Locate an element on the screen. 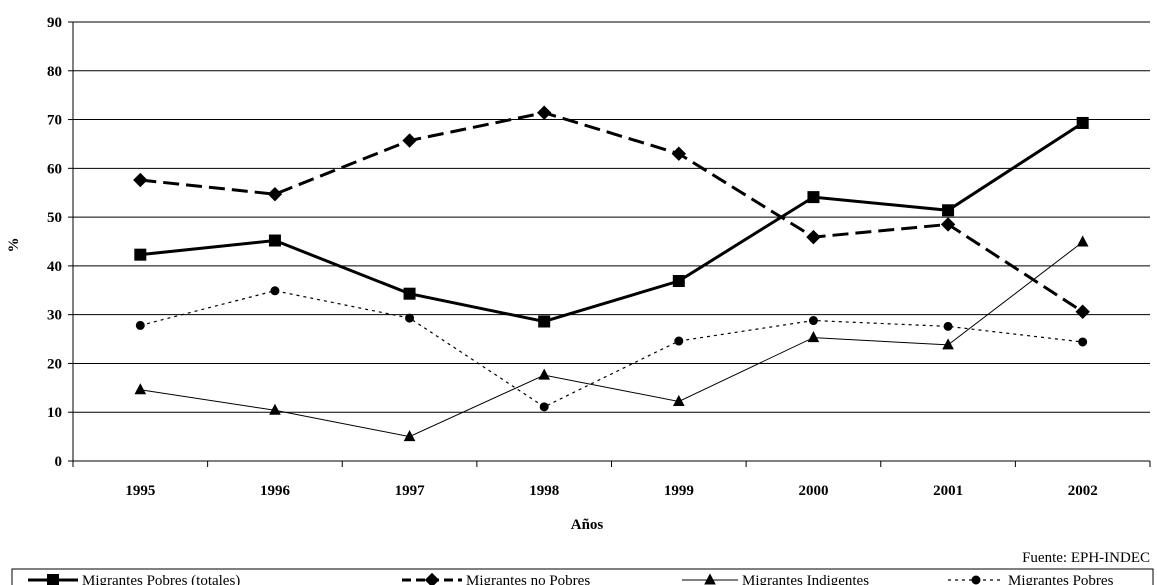 The image size is (1157, 585). legend-entry: Migrantes Indigentes is located at coordinates (775, 579).